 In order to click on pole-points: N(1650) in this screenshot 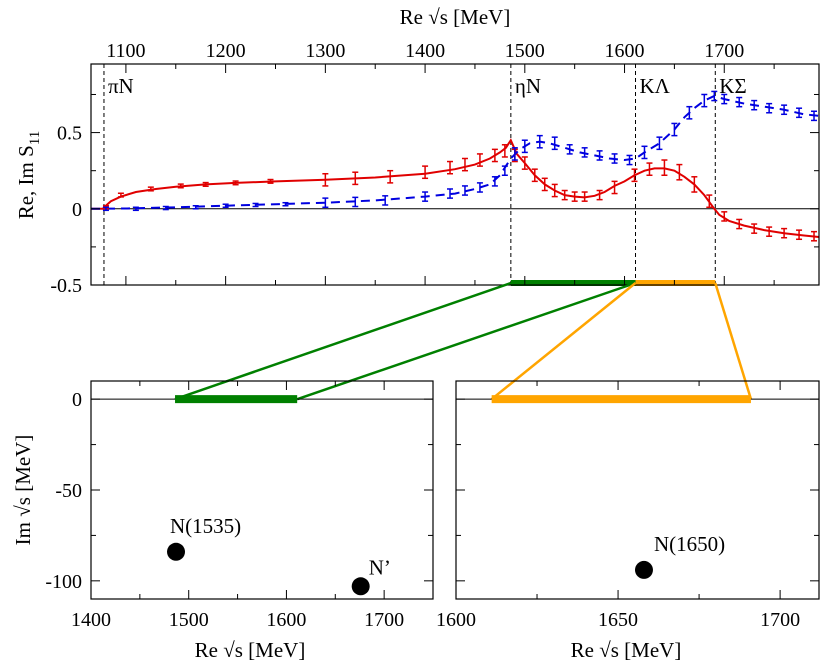, I will do `click(679, 555)`.